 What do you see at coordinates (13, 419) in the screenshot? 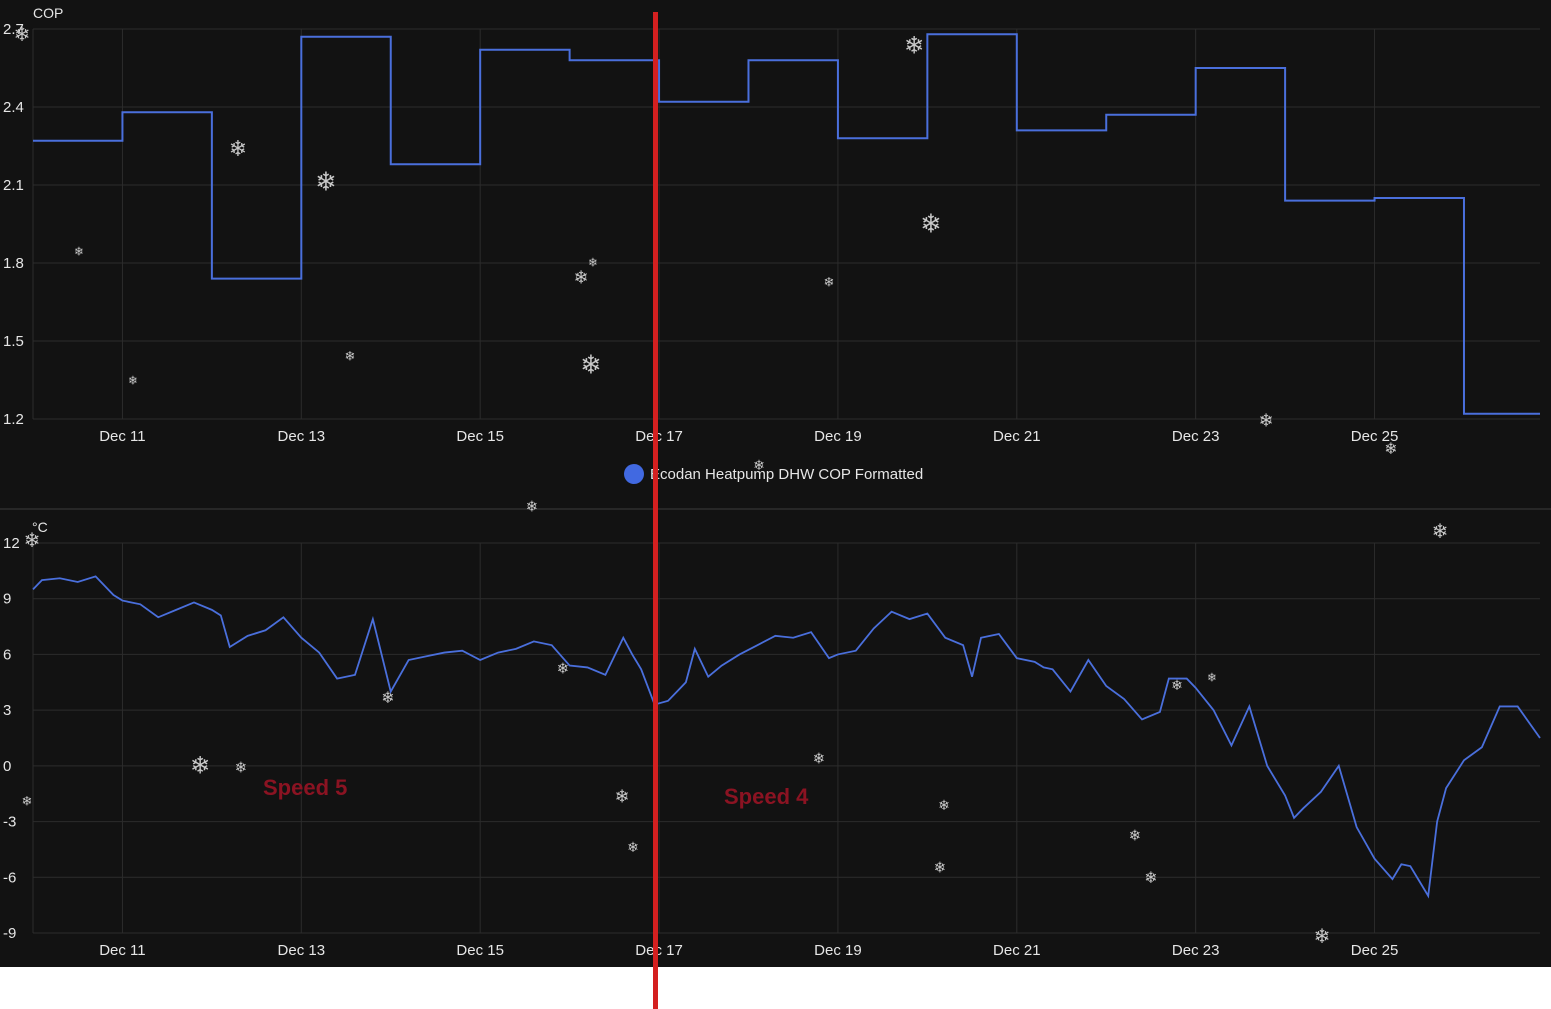
I see `y-tick-label: 1.2` at bounding box center [13, 419].